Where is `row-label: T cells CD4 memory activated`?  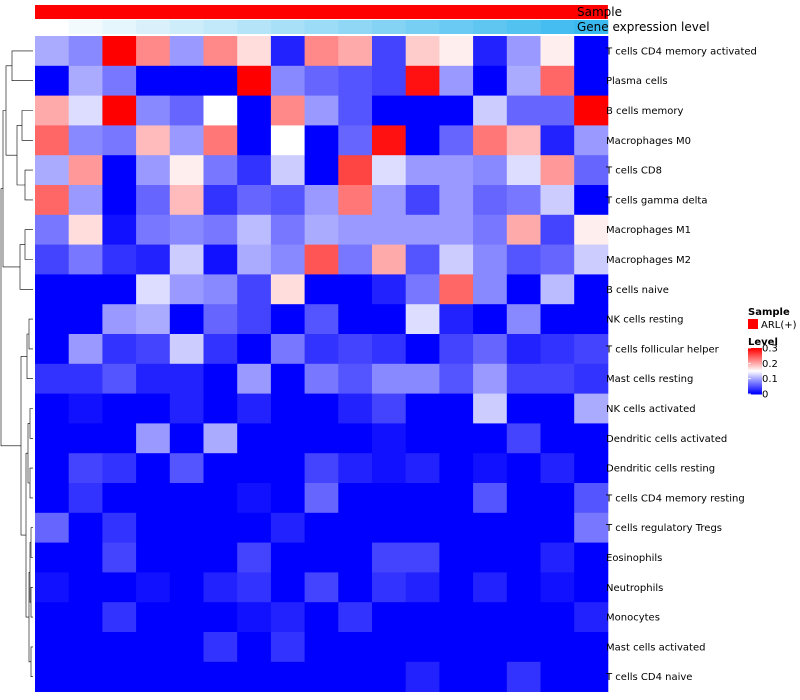 row-label: T cells CD4 memory activated is located at coordinates (681, 51).